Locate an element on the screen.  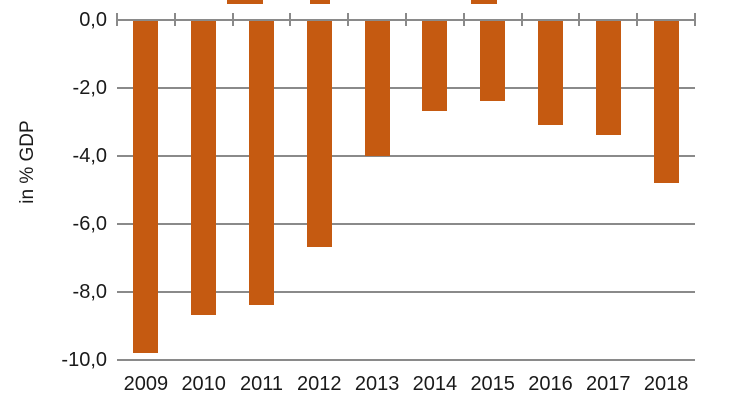
x-tick-label: 2009 is located at coordinates (146, 384).